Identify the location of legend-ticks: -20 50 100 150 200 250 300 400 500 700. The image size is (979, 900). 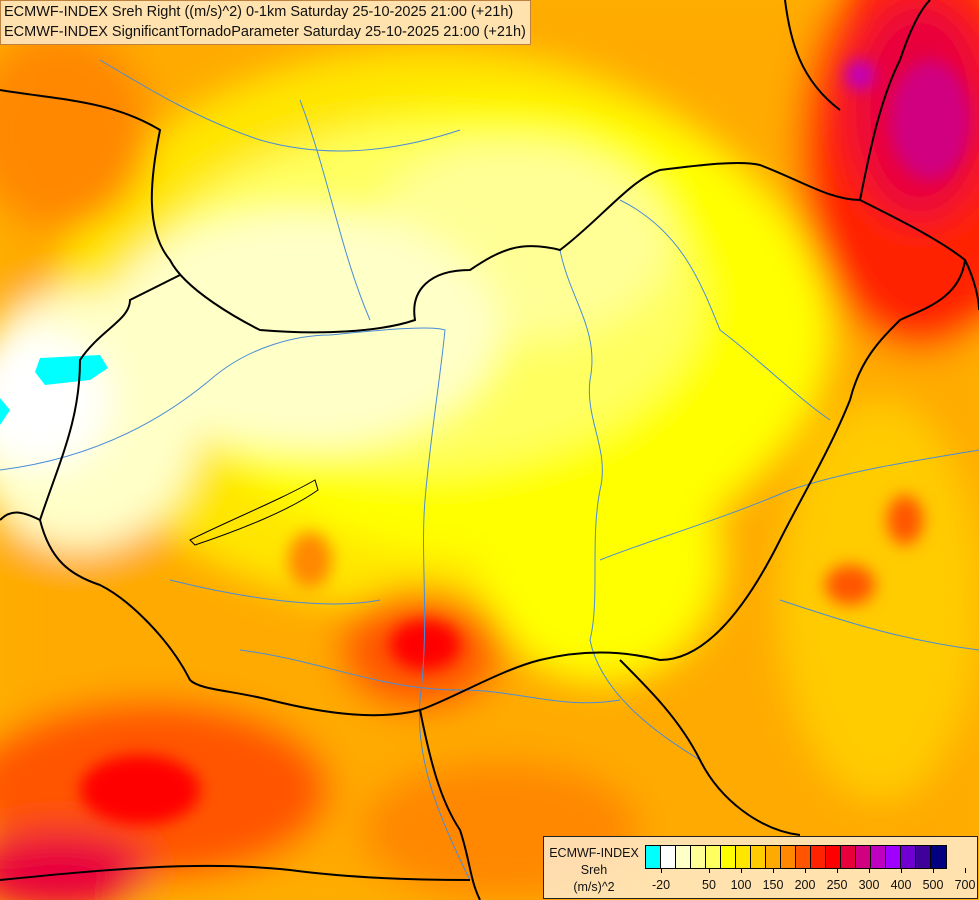
(810, 883).